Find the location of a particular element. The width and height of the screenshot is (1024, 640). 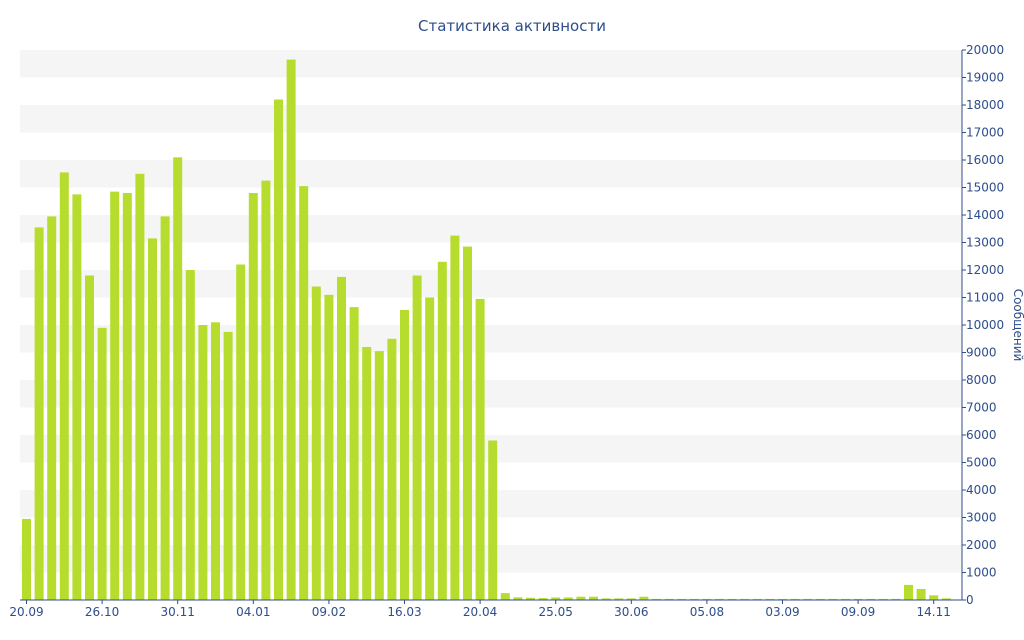

y-tick-label: 8000 is located at coordinates (981, 380).